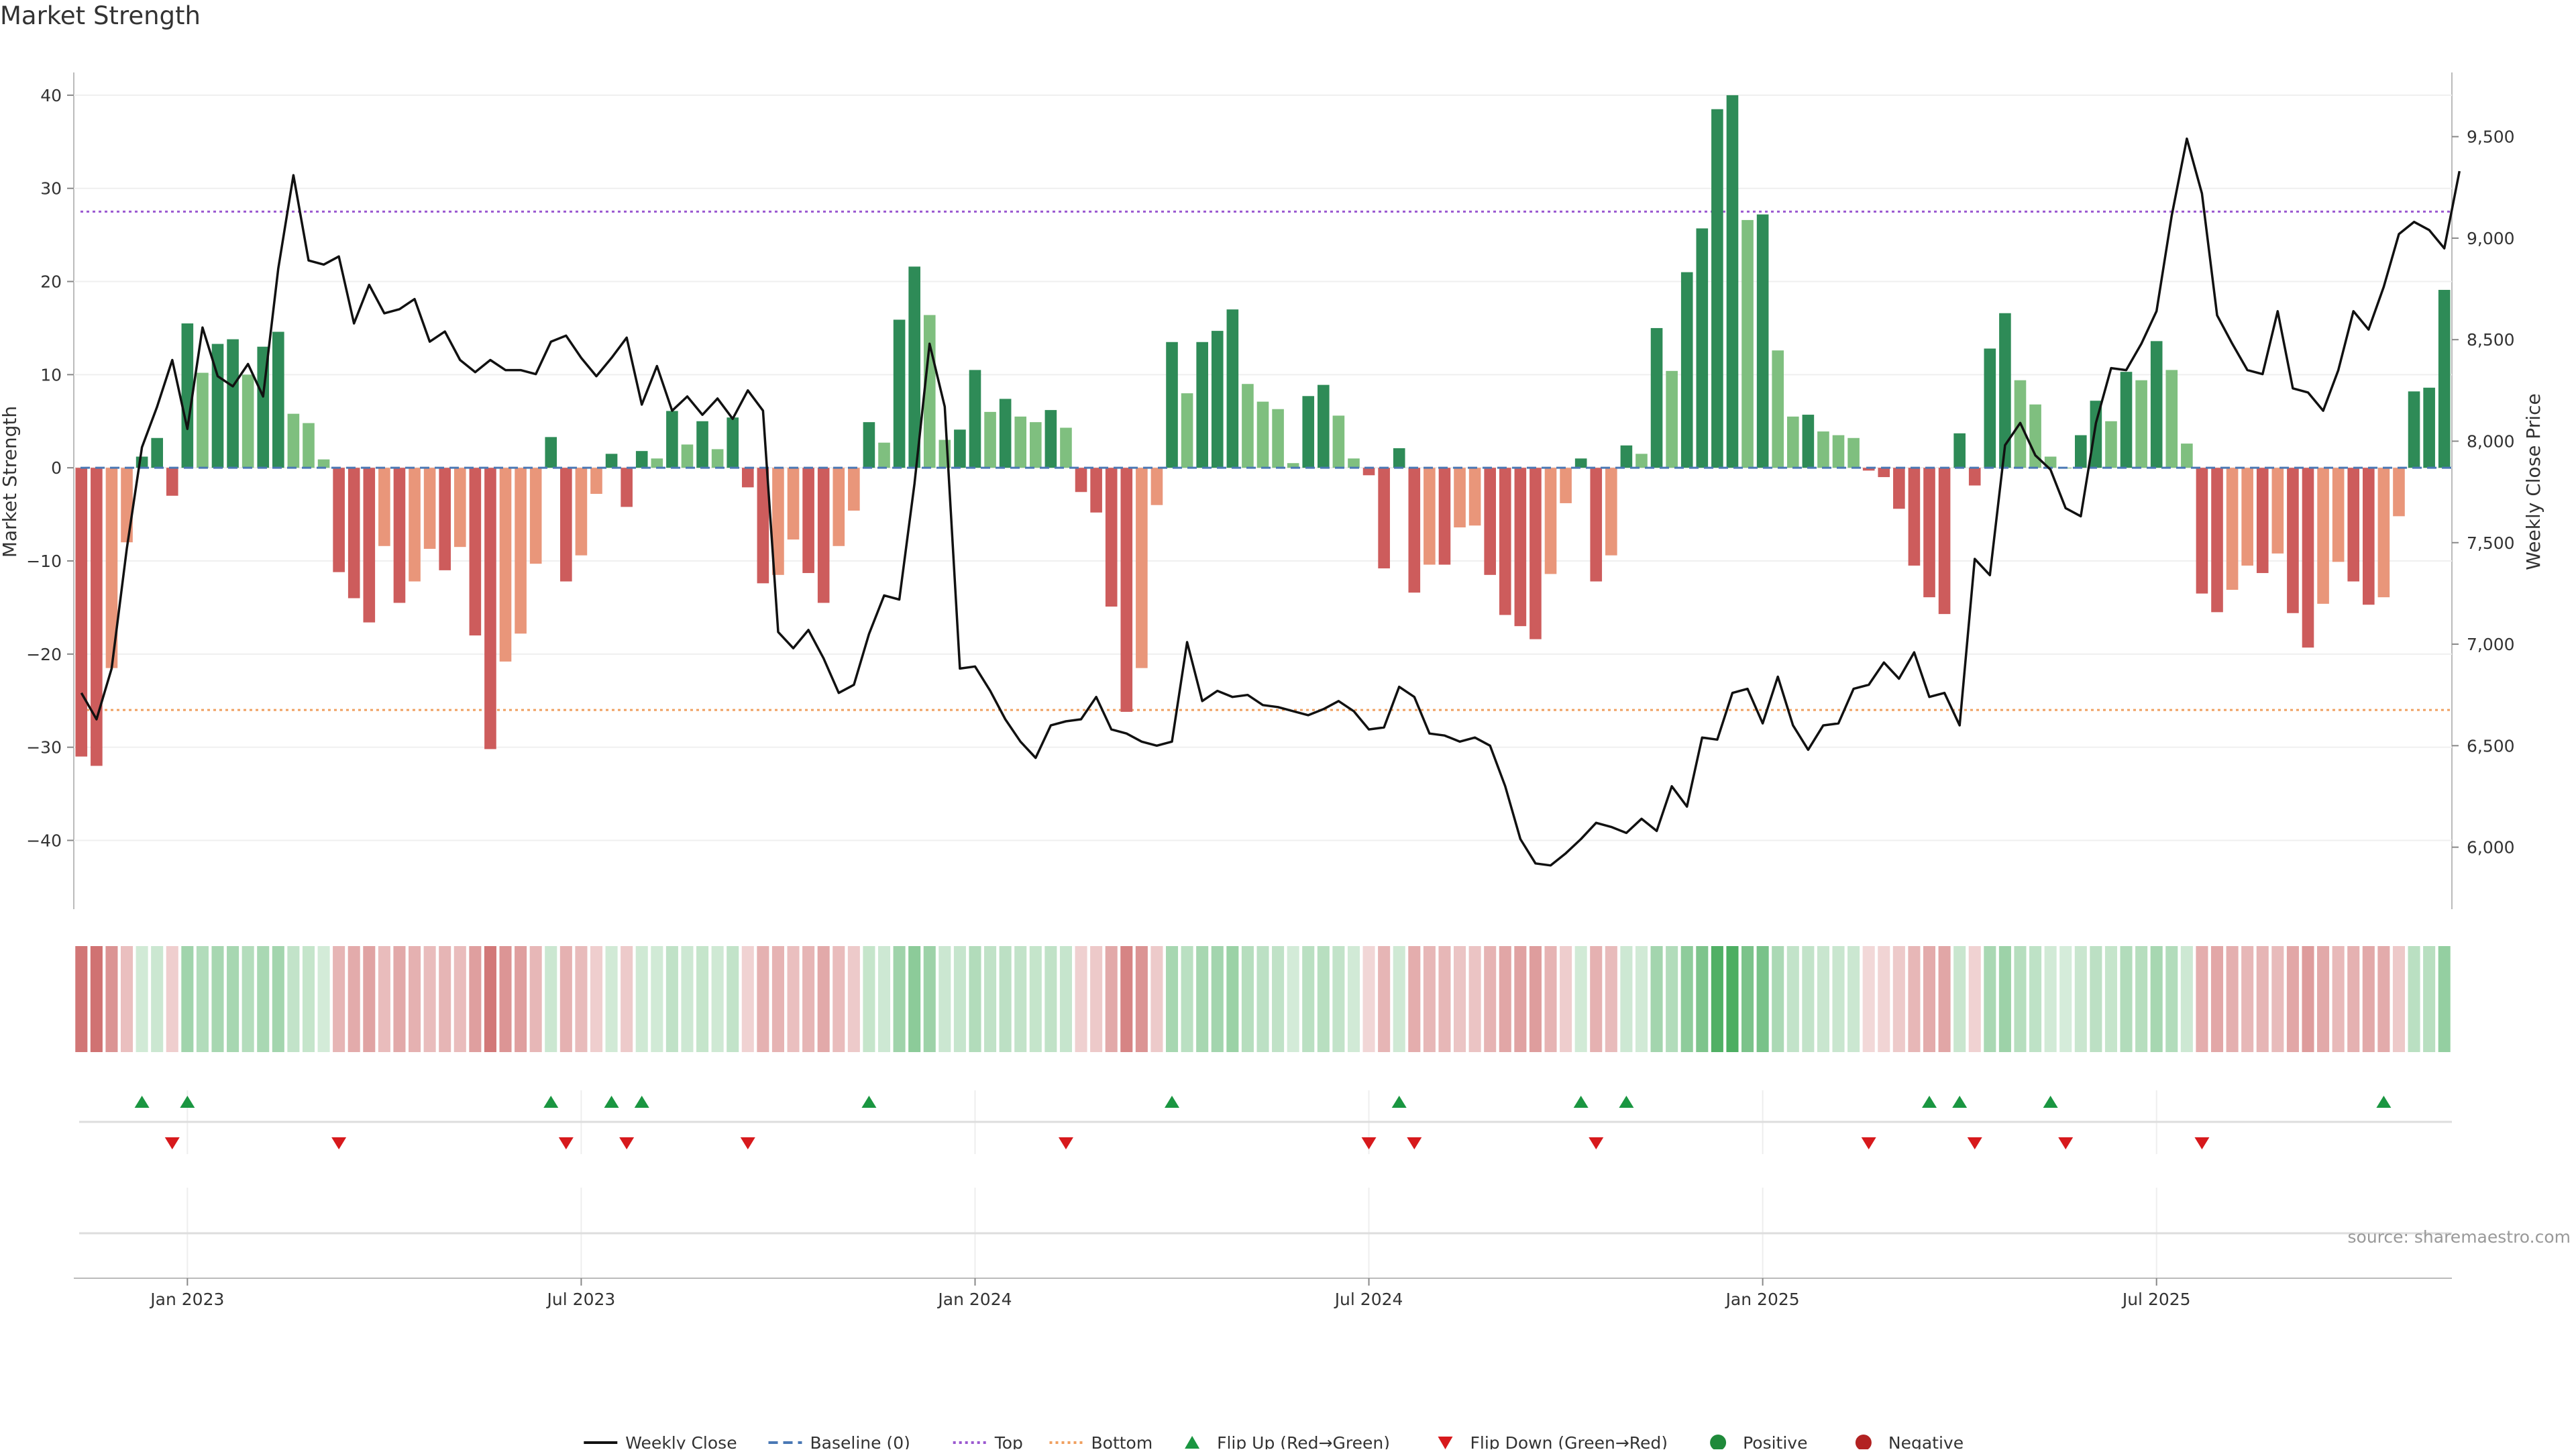  I want to click on legend-label: Weekly Close, so click(681, 1441).